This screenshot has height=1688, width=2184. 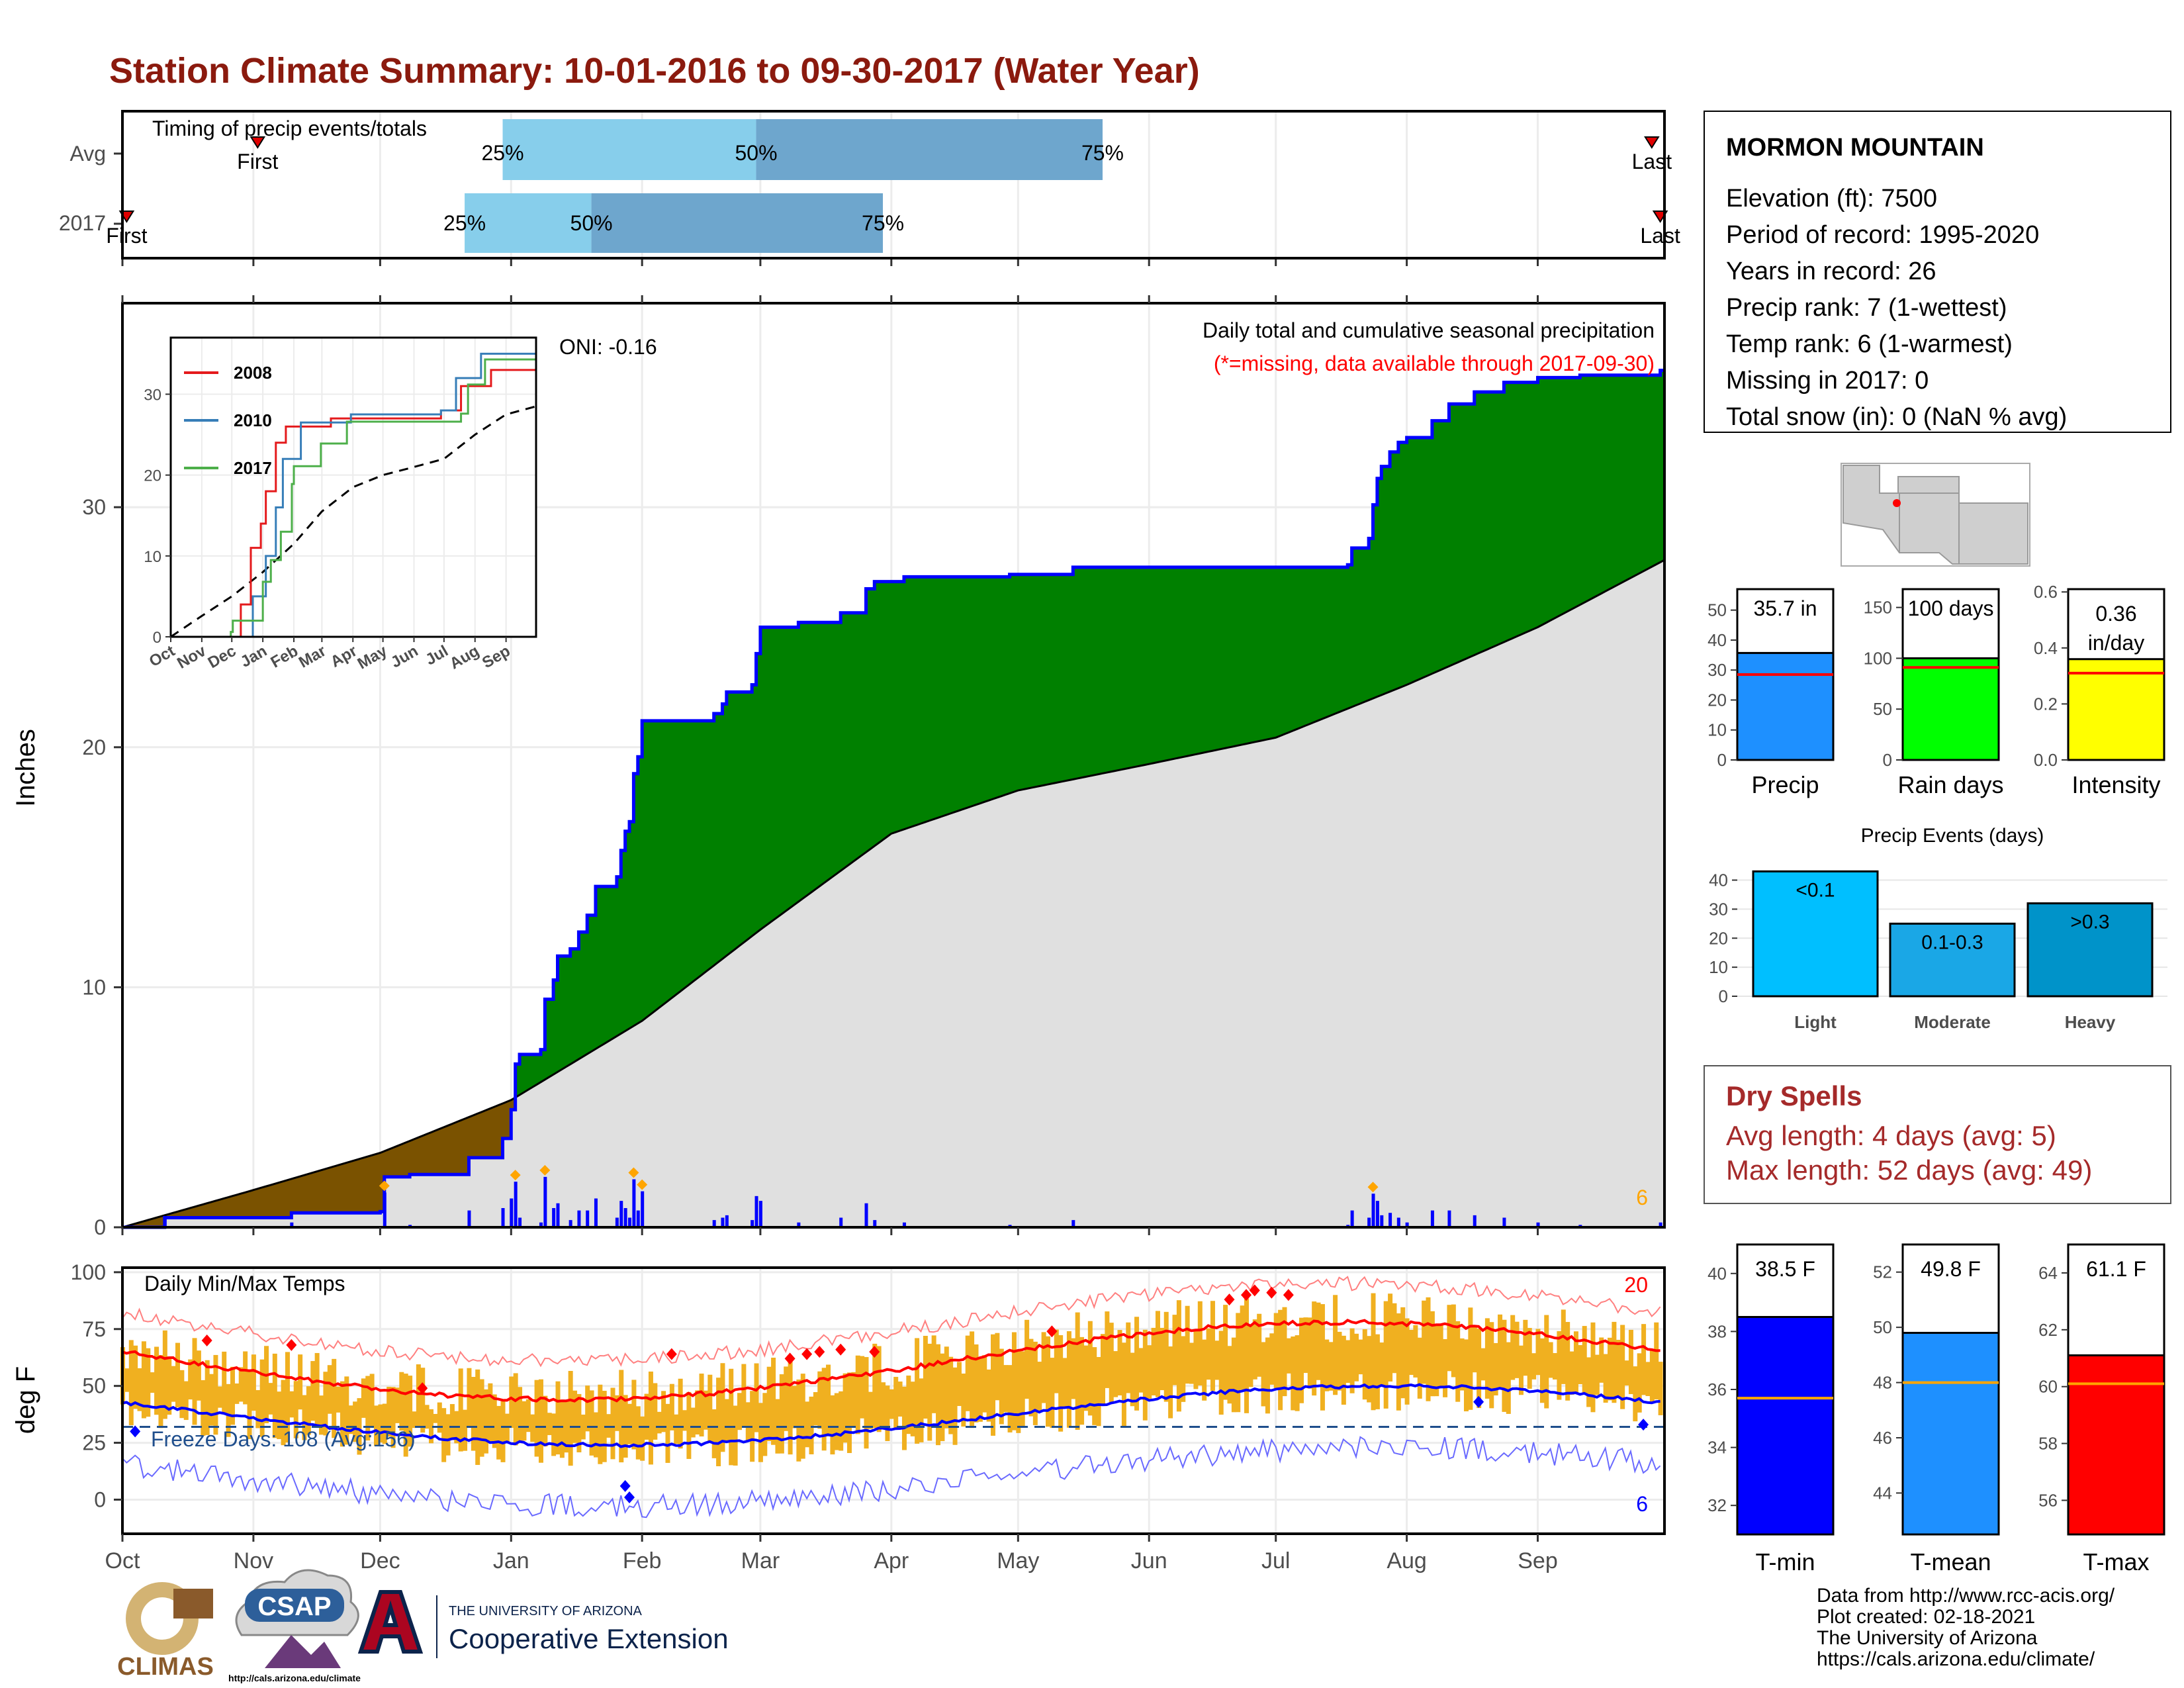 I want to click on station-line: Temp rank: 6 (1-warmest), so click(x=1869, y=344).